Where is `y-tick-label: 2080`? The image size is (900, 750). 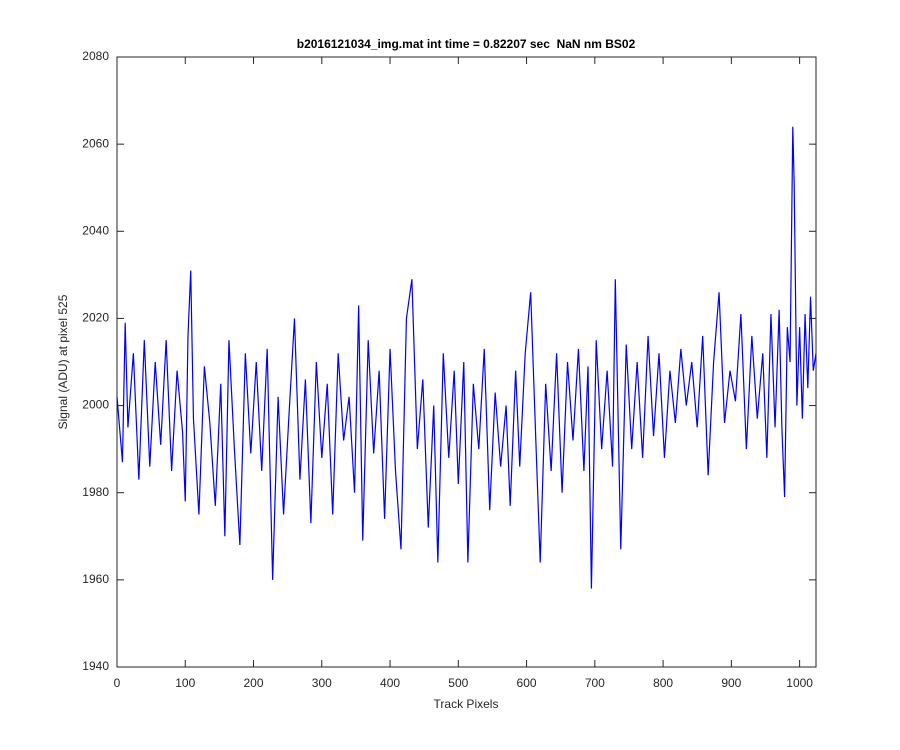
y-tick-label: 2080 is located at coordinates (95, 56).